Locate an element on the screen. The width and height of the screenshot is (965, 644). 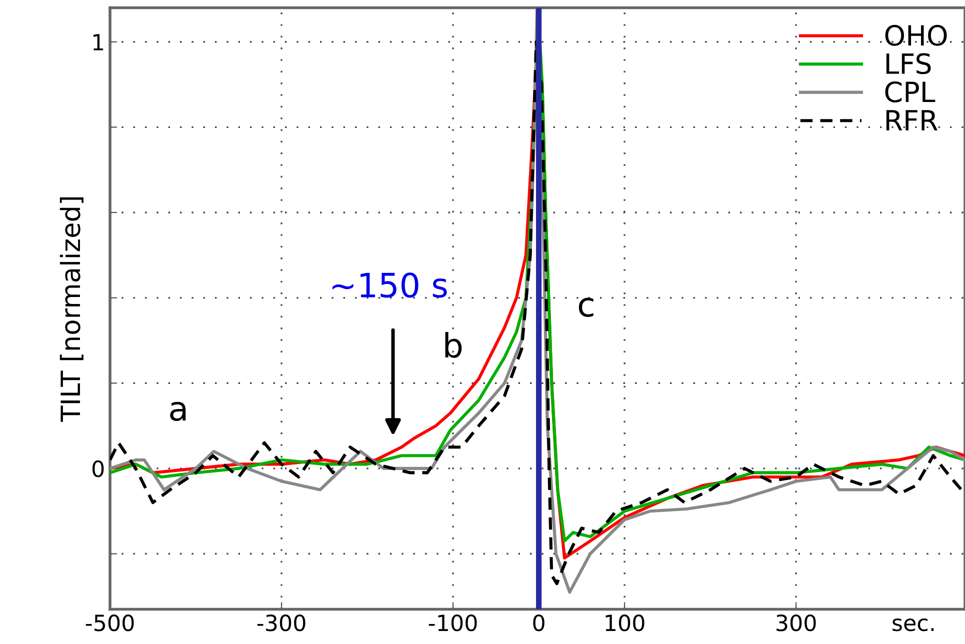
x-axis-title: sec. is located at coordinates (913, 625).